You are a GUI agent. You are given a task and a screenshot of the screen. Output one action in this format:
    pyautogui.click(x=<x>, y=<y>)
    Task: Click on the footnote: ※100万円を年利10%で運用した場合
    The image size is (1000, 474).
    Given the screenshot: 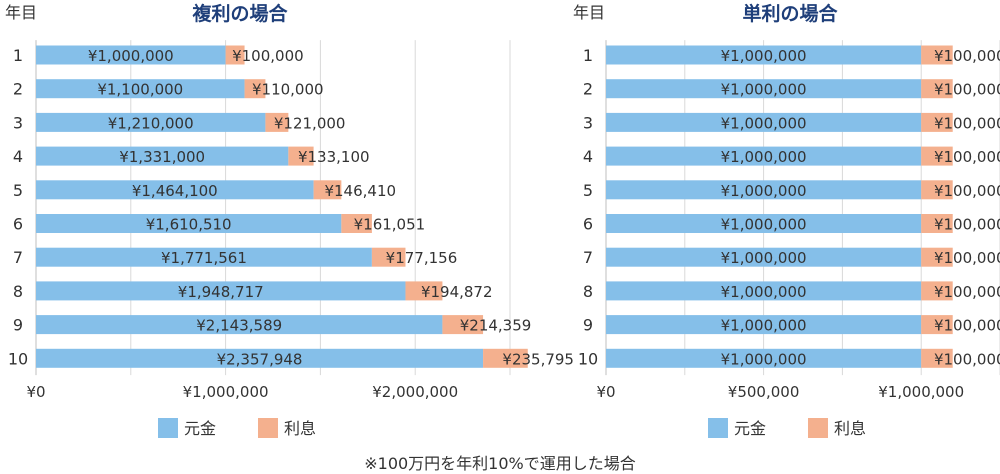 What is the action you would take?
    pyautogui.click(x=500, y=463)
    